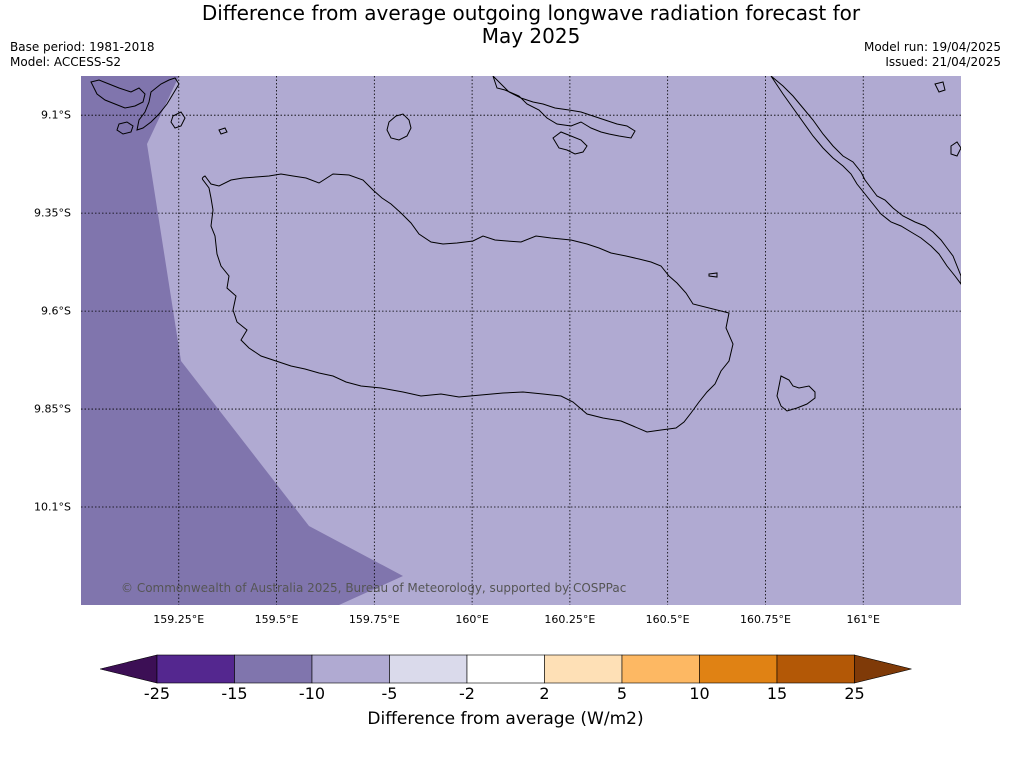 The width and height of the screenshot is (1011, 758). I want to click on lon-tick-label: 160.75°E, so click(765, 619).